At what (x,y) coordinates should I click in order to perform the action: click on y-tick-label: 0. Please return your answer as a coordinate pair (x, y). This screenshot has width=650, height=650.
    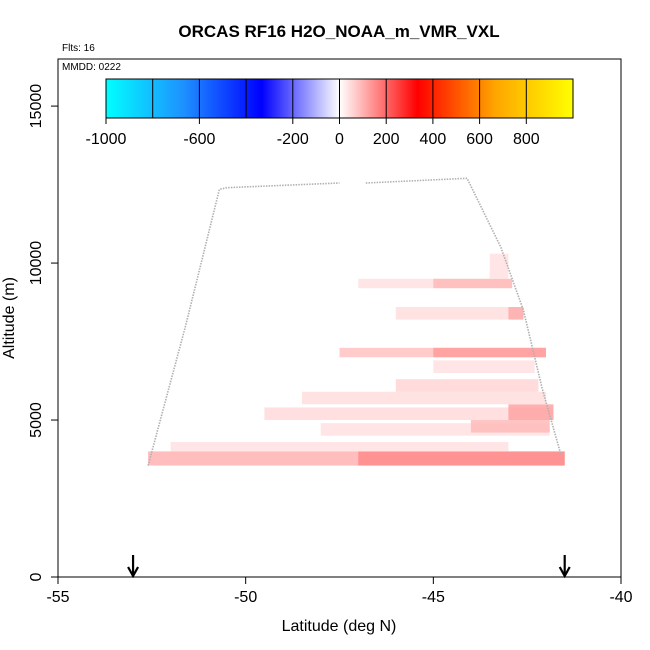
    Looking at the image, I should click on (36, 576).